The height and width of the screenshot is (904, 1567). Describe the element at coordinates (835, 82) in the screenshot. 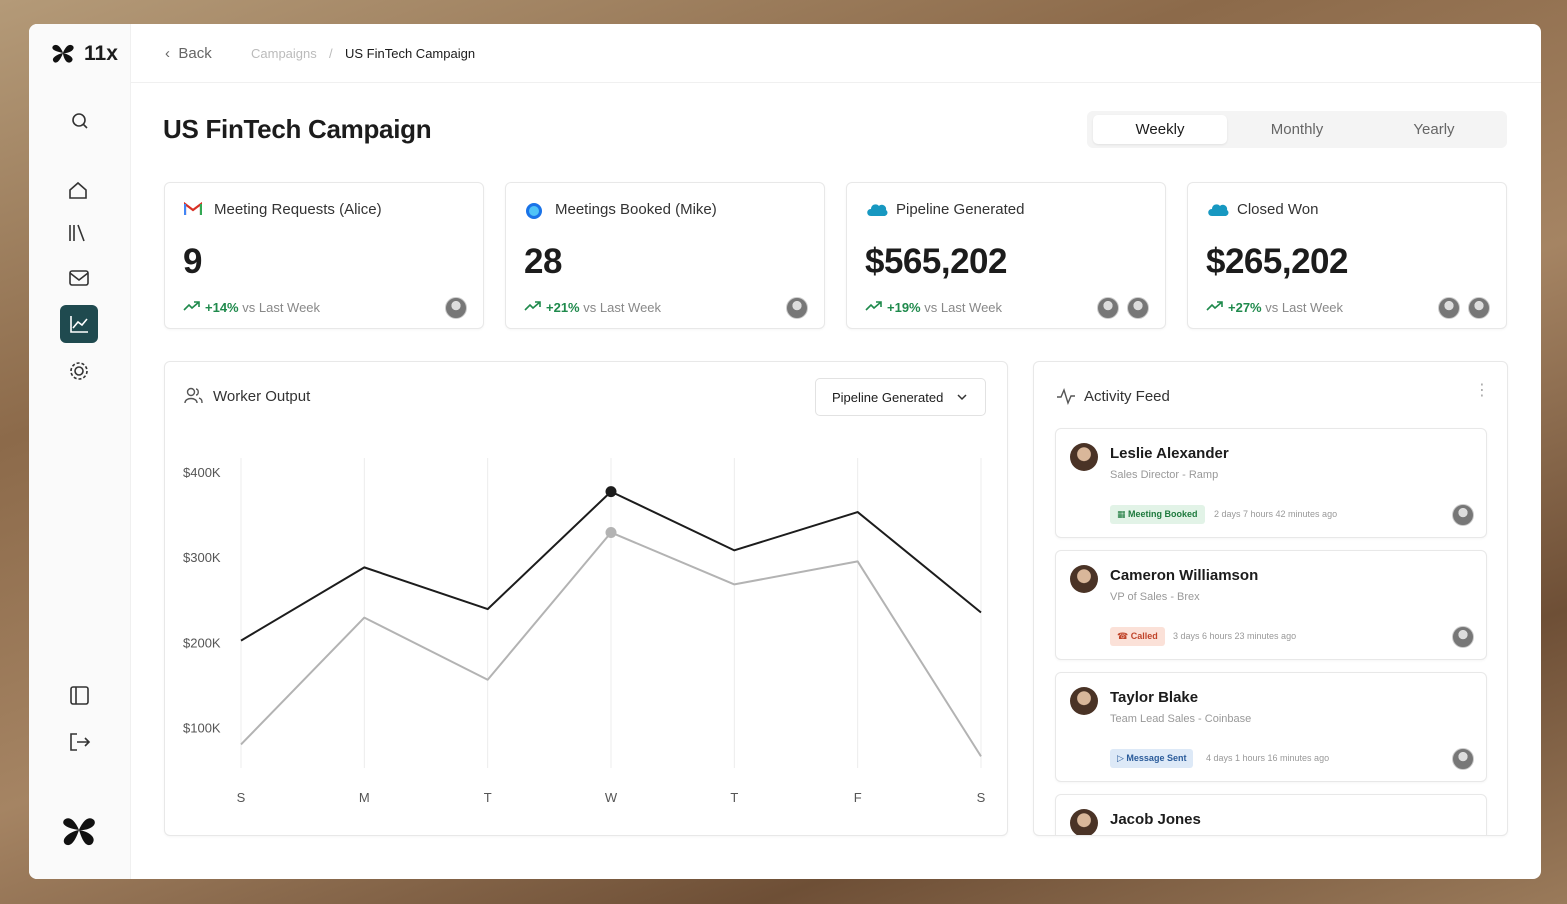

I see `header-divider` at that location.